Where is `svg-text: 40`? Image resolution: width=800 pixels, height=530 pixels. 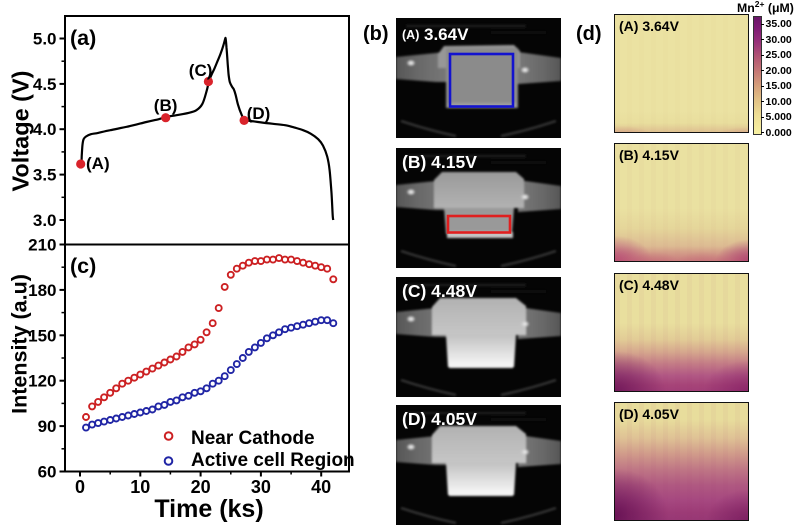 svg-text: 40 is located at coordinates (321, 487).